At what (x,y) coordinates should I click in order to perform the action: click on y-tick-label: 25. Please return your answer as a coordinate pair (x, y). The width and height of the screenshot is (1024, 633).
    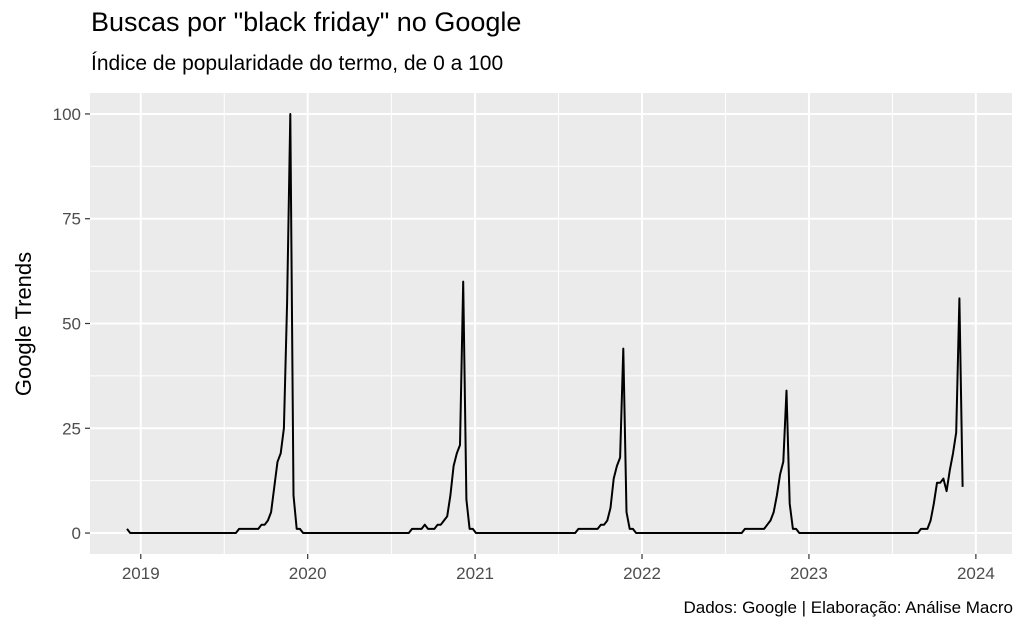
    Looking at the image, I should click on (71, 428).